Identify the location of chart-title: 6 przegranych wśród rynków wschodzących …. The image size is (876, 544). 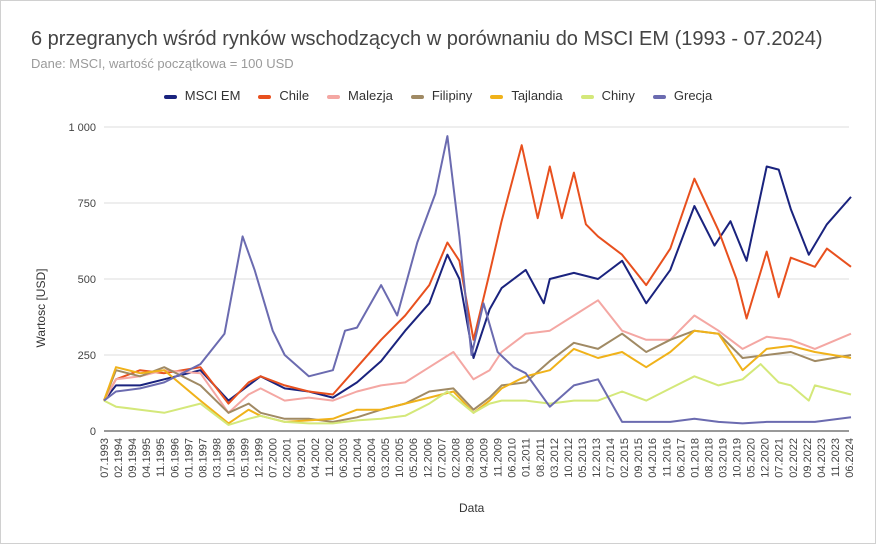
(427, 39).